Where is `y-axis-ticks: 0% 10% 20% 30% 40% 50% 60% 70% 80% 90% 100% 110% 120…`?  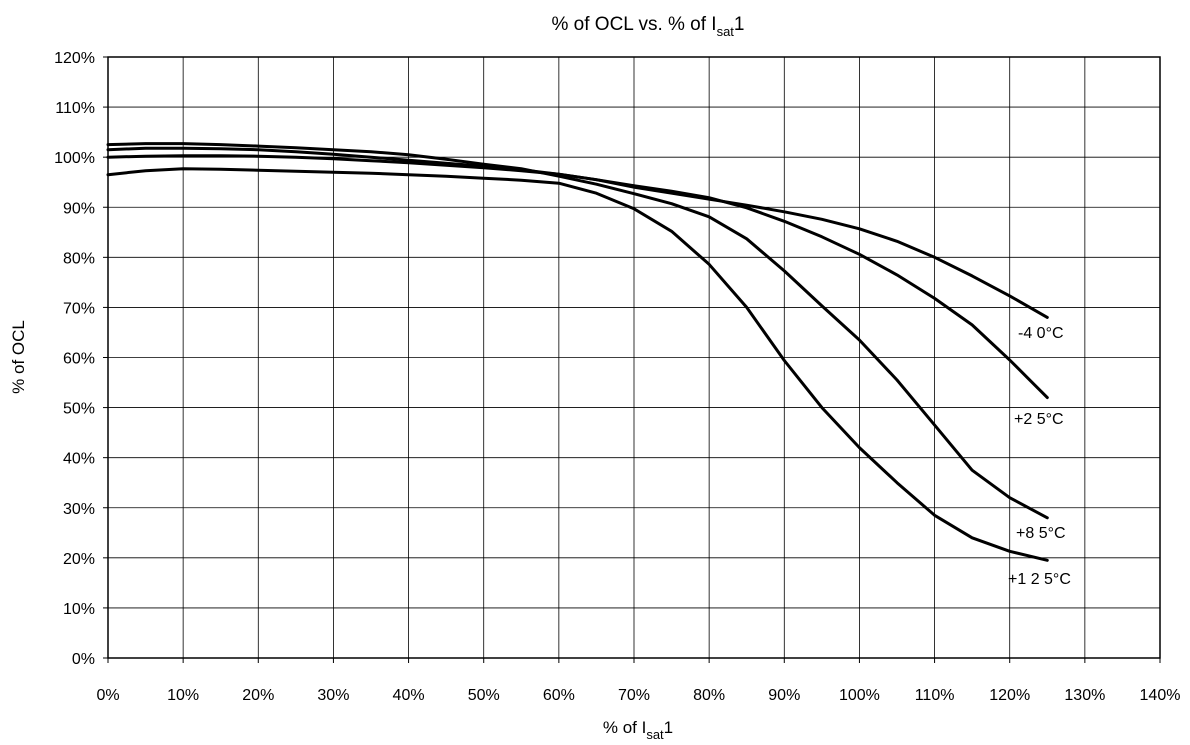 y-axis-ticks: 0% 10% 20% 30% 40% 50% 60% 70% 80% 90% 100% 110% 120… is located at coordinates (81, 359).